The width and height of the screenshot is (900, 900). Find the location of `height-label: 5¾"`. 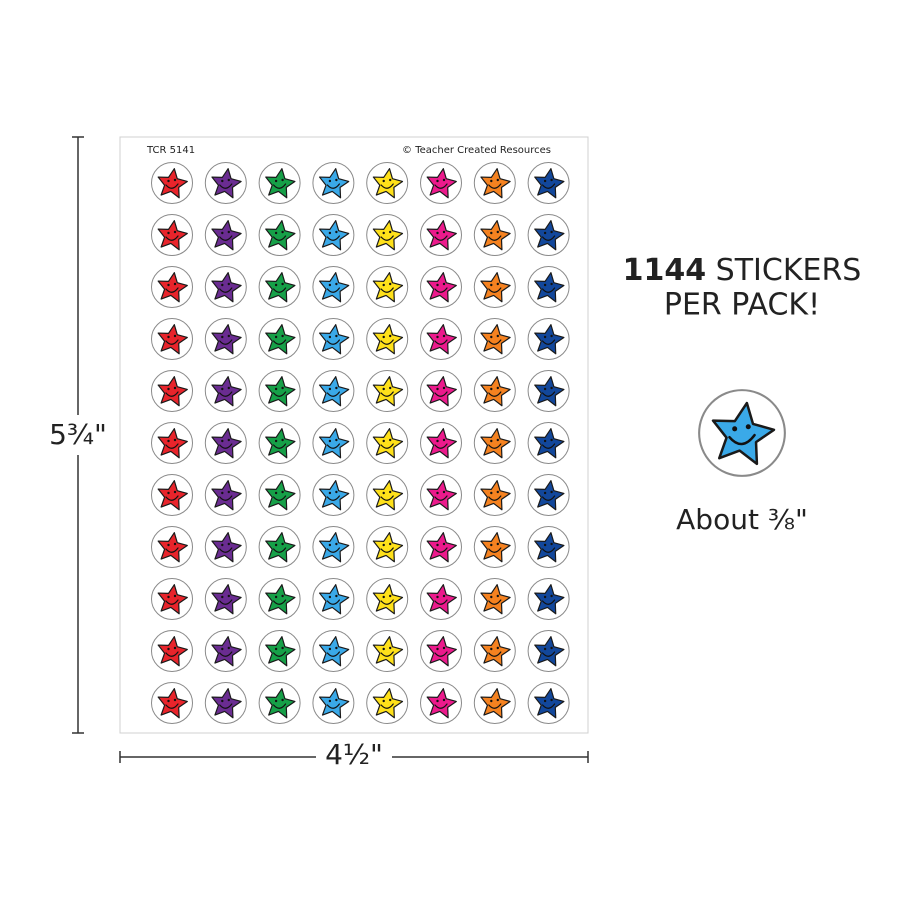

height-label: 5¾" is located at coordinates (78, 434).